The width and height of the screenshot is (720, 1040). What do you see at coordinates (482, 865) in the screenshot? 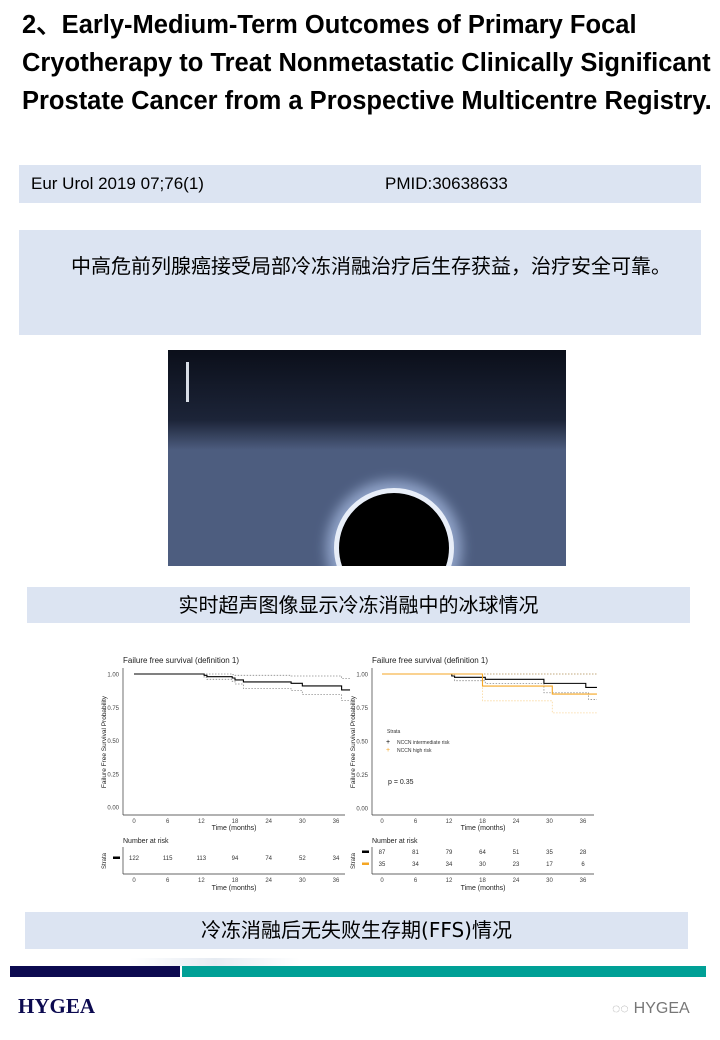
I see `risk-count: 30` at bounding box center [482, 865].